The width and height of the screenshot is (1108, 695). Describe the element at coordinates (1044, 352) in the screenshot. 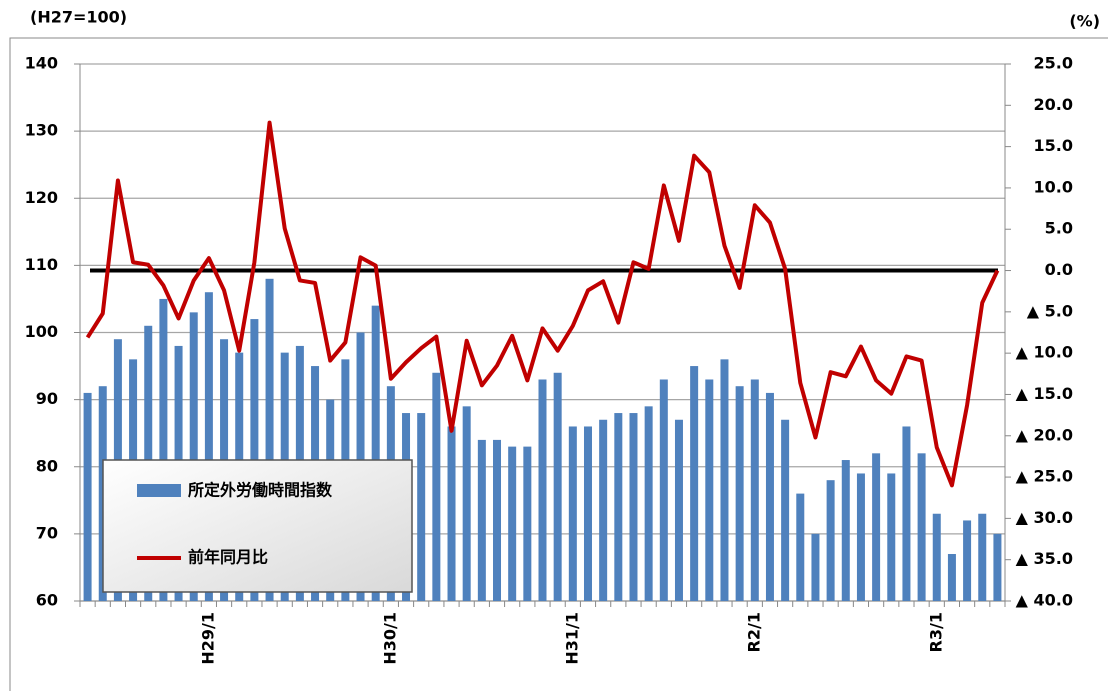

I see `y2-tick-label: ▲ 10.0` at that location.